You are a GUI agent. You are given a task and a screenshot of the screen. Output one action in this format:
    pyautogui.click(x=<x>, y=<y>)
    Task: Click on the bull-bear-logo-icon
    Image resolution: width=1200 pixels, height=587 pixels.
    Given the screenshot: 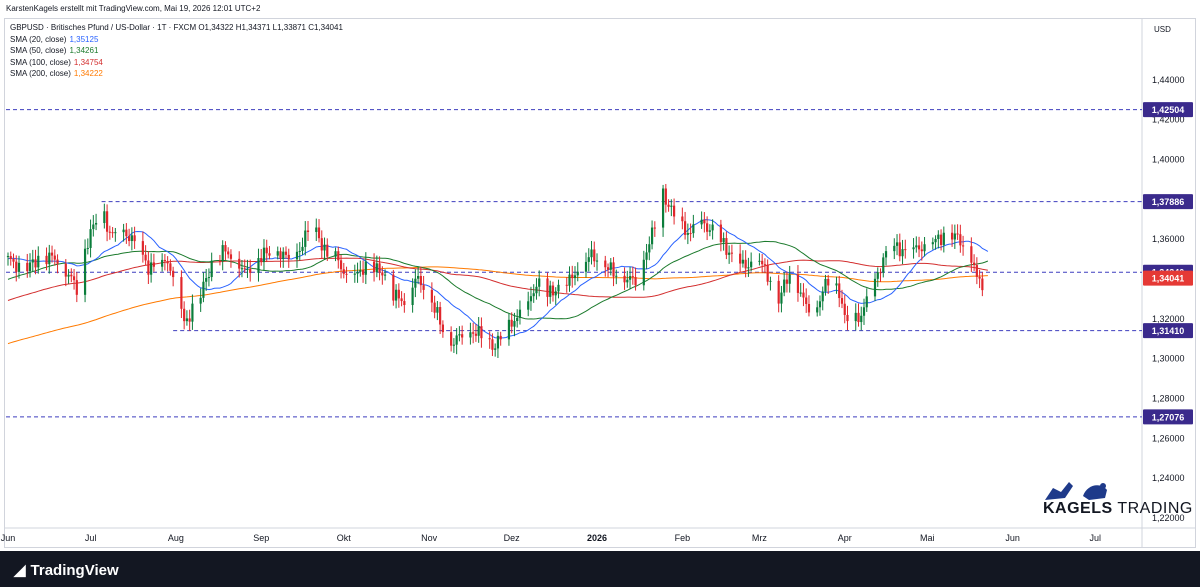 What is the action you would take?
    pyautogui.click(x=1076, y=491)
    